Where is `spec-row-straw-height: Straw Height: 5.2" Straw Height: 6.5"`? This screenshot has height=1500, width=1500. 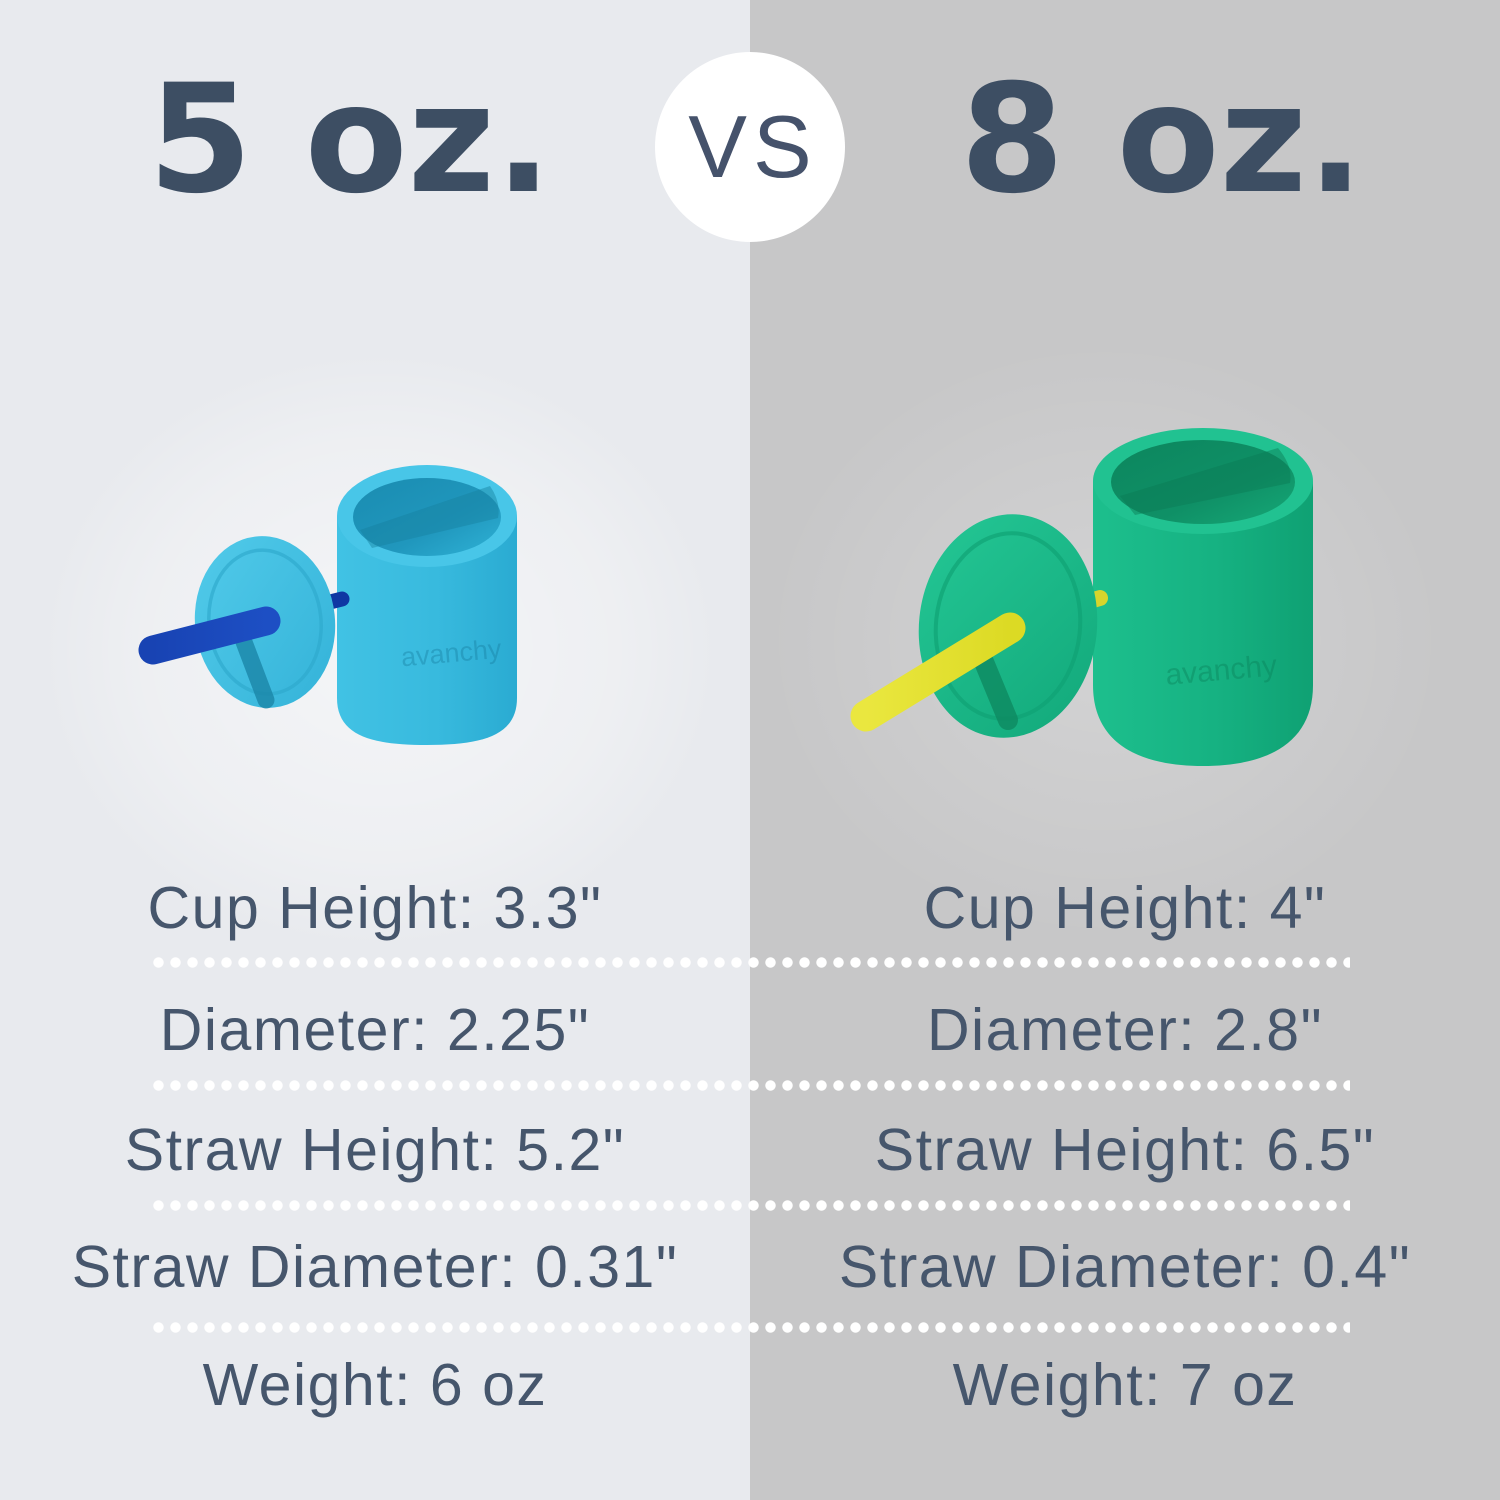
spec-row-straw-height: Straw Height: 5.2" Straw Height: 6.5" is located at coordinates (750, 1150).